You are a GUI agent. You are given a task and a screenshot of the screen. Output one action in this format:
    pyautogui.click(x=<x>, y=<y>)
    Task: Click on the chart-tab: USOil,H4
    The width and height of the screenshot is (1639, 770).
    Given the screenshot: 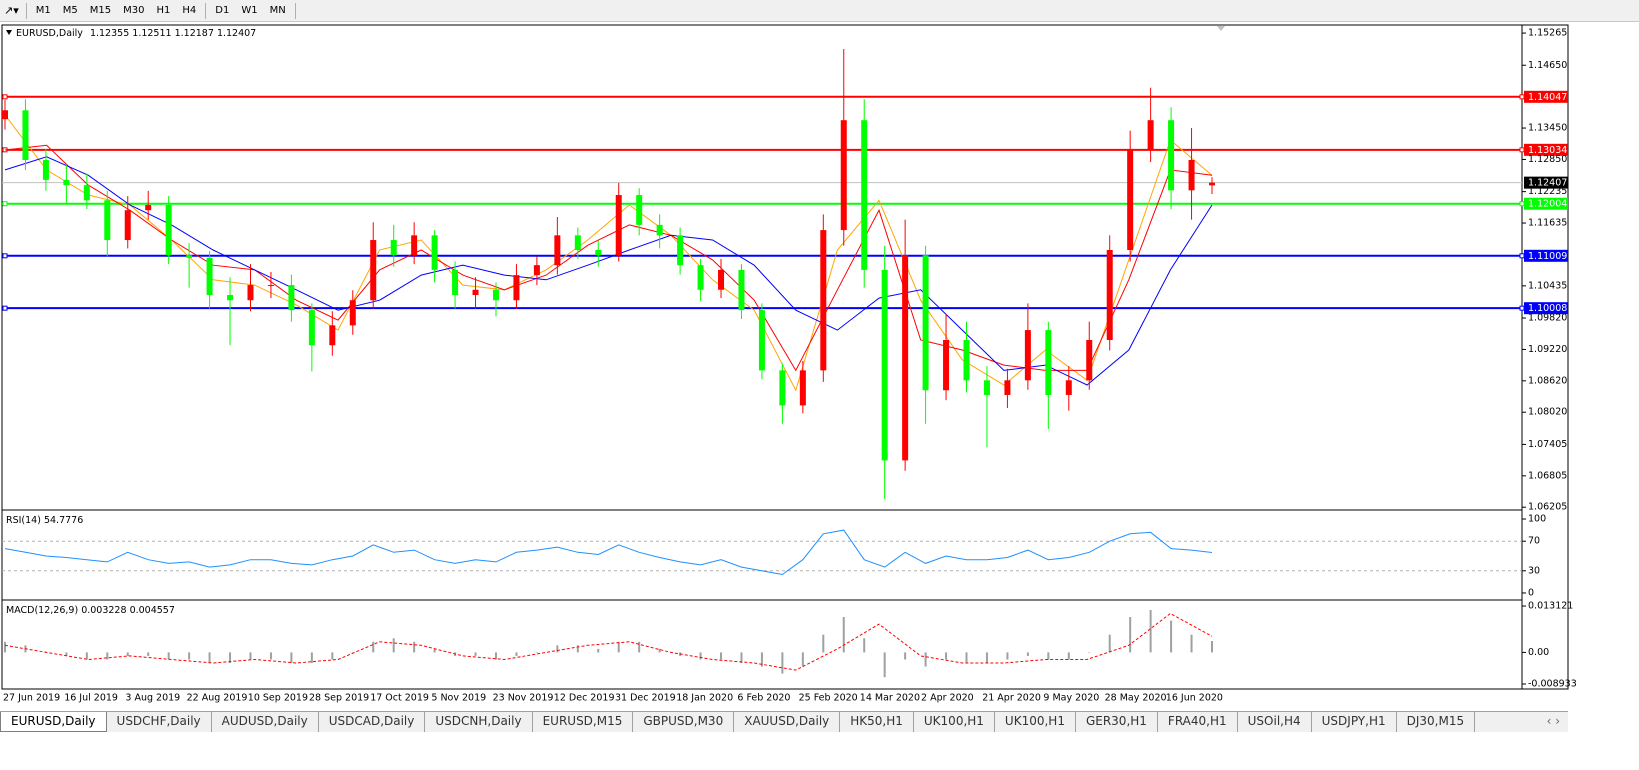 What is the action you would take?
    pyautogui.click(x=1275, y=722)
    